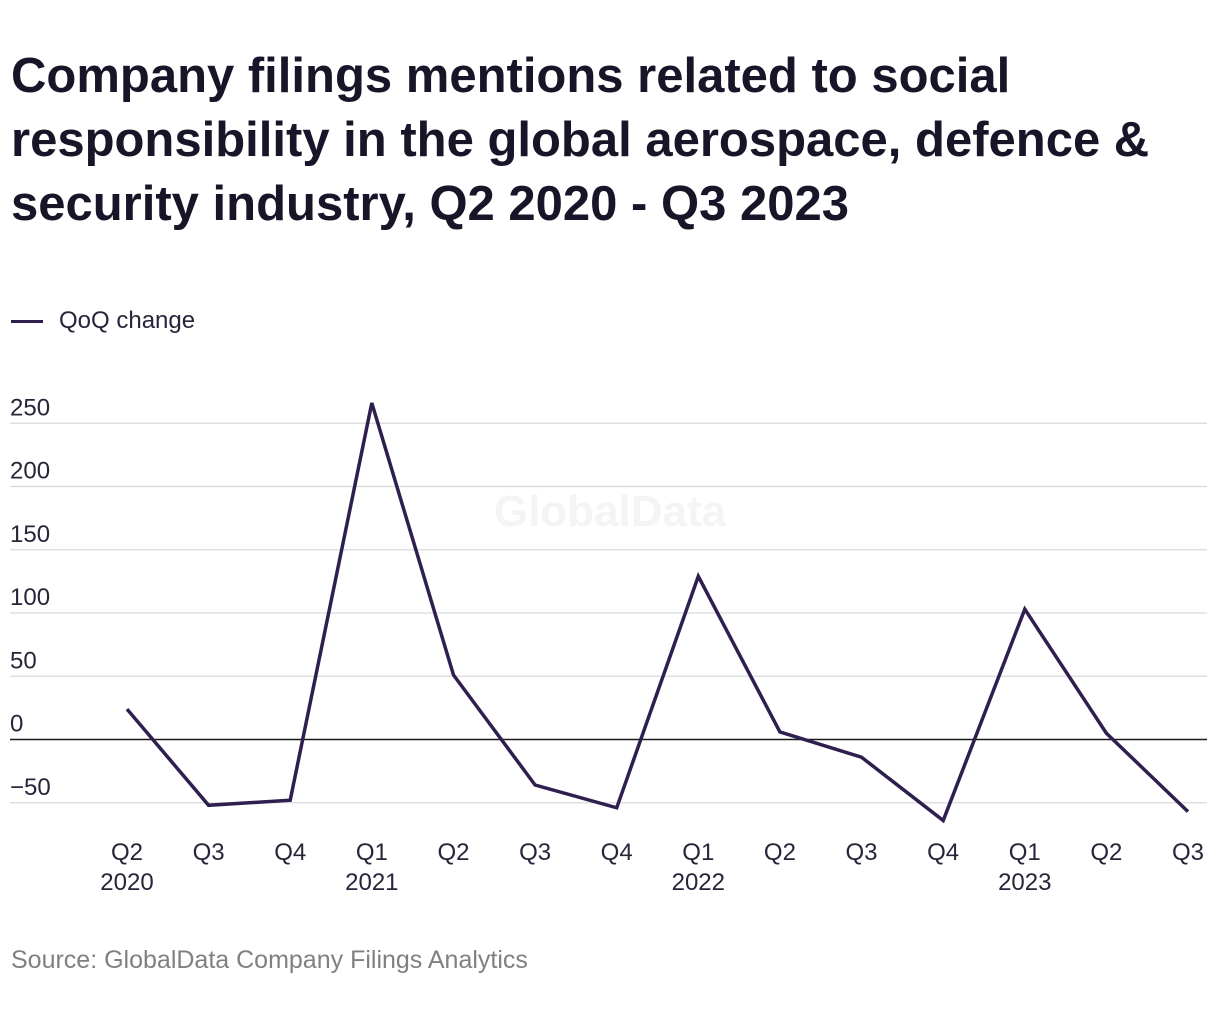 The image size is (1220, 1020). Describe the element at coordinates (23, 660) in the screenshot. I see `y-tick-label: 50` at that location.